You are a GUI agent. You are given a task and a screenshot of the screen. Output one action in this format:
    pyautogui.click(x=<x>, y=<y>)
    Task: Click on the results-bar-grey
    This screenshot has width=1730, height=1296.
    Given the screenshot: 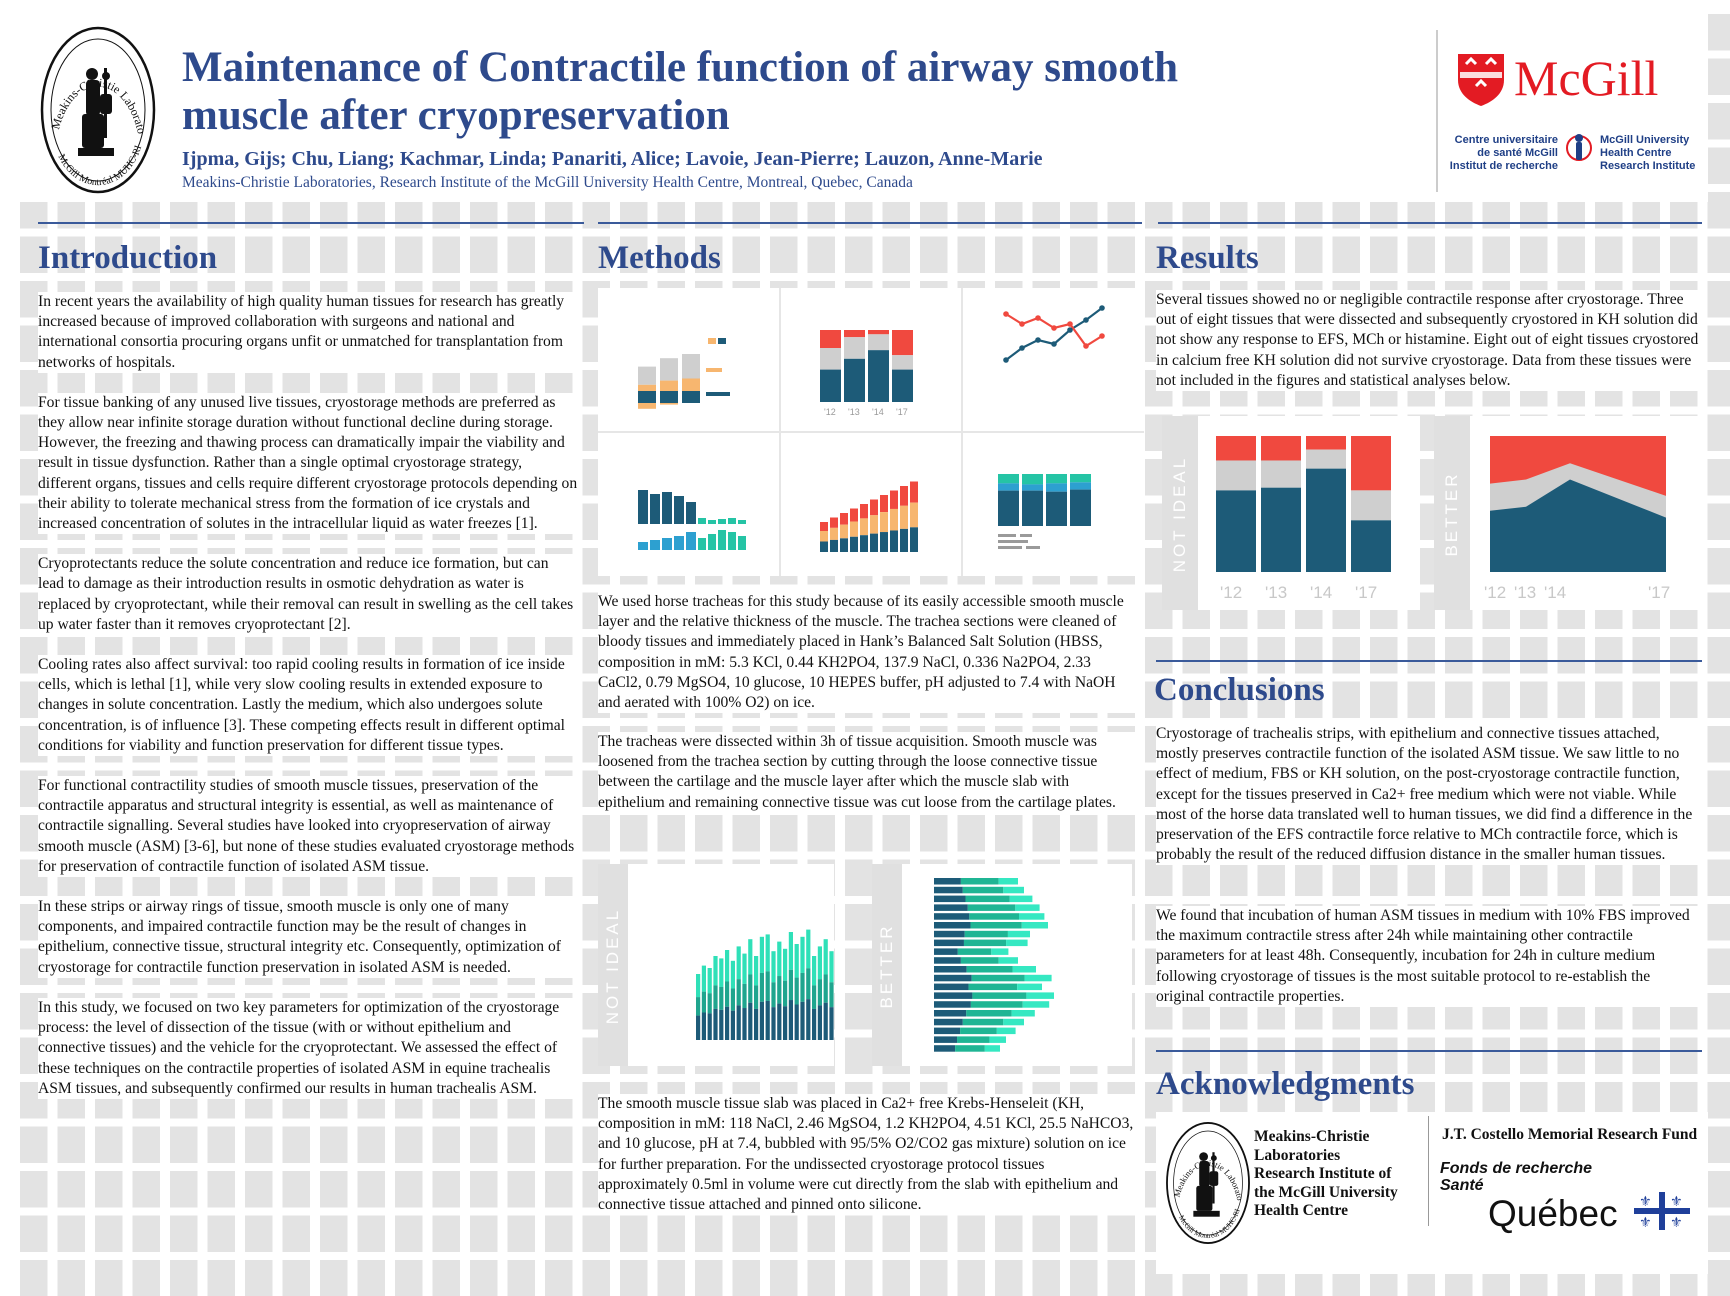 What is the action you would take?
    pyautogui.click(x=1371, y=505)
    